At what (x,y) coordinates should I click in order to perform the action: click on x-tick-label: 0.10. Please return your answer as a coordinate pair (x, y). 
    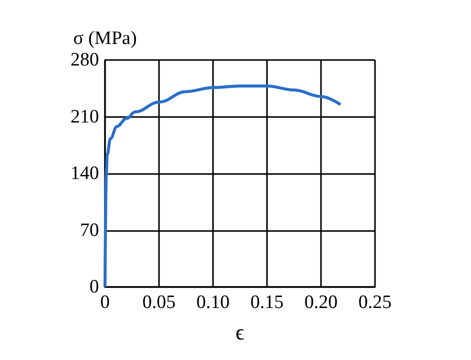
    Looking at the image, I should click on (213, 302).